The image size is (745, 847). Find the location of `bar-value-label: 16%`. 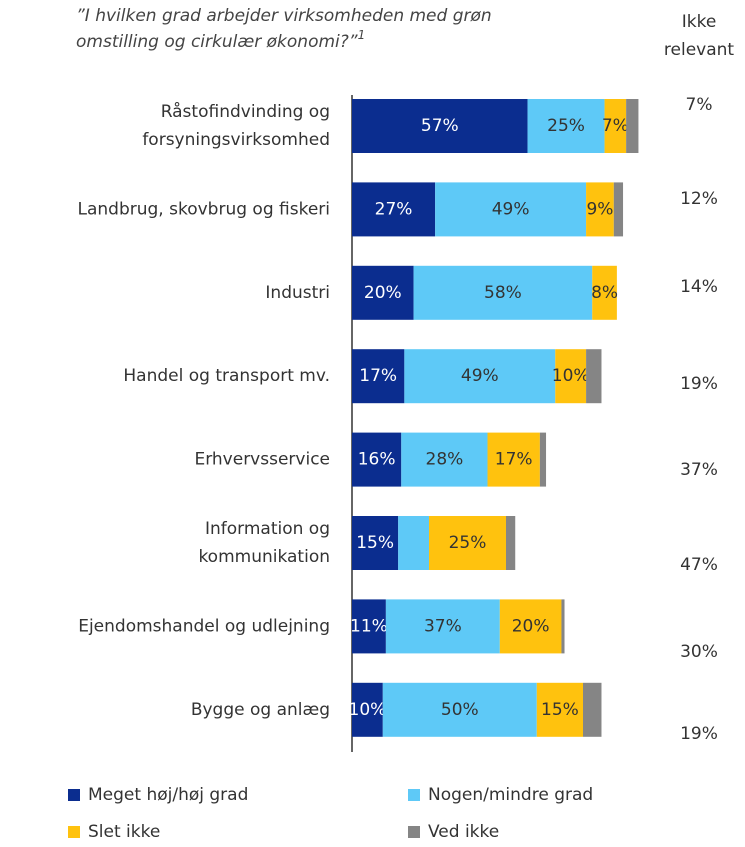

bar-value-label: 16% is located at coordinates (377, 460).